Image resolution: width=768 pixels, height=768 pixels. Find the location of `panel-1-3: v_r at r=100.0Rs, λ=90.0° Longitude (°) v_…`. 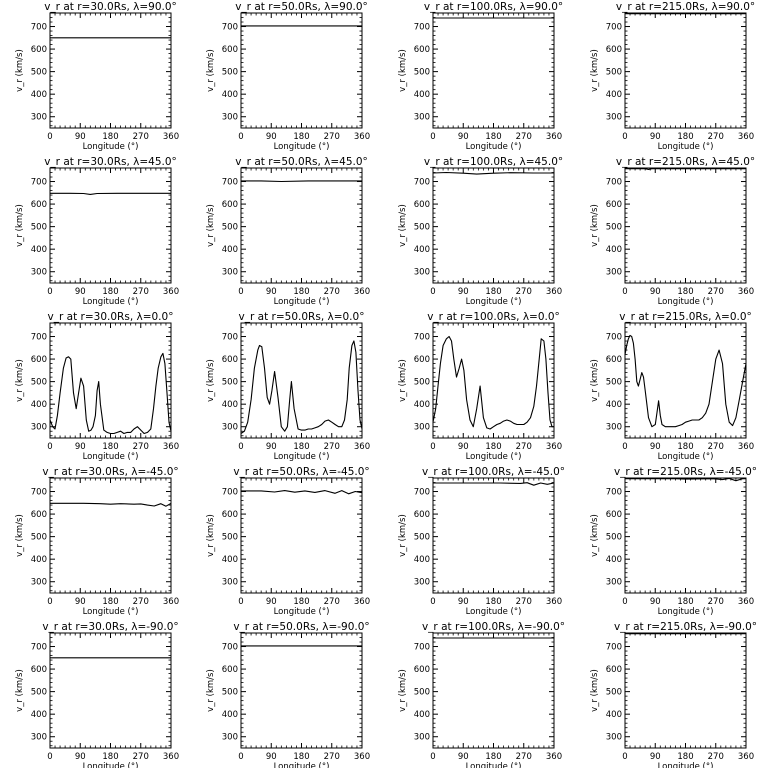

panel-1-3: v_r at r=100.0Rs, λ=90.0° Longitude (°) v_… is located at coordinates (480, 76).